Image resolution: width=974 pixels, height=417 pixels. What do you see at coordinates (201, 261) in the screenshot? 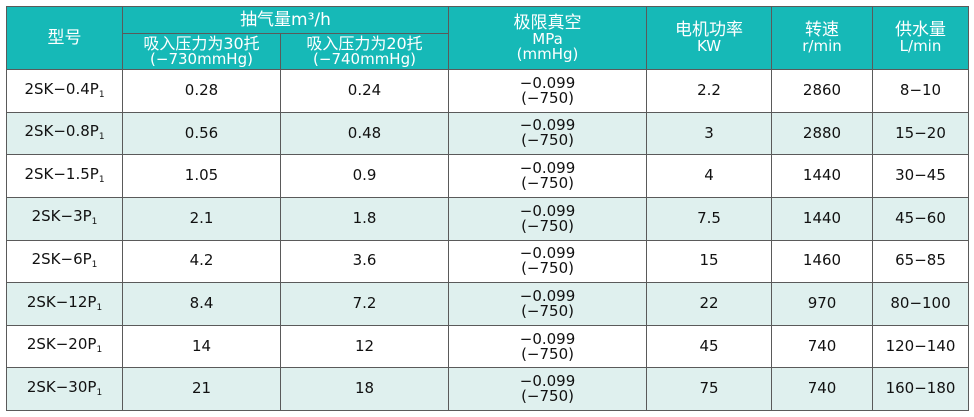
I see `cell-flow-30: 4.2` at bounding box center [201, 261].